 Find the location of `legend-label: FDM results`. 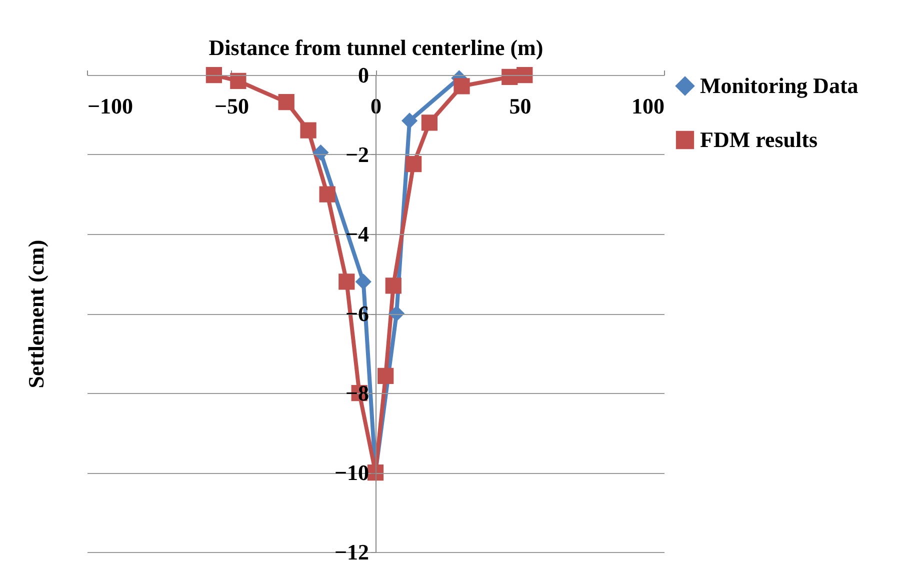

legend-label: FDM results is located at coordinates (759, 139).